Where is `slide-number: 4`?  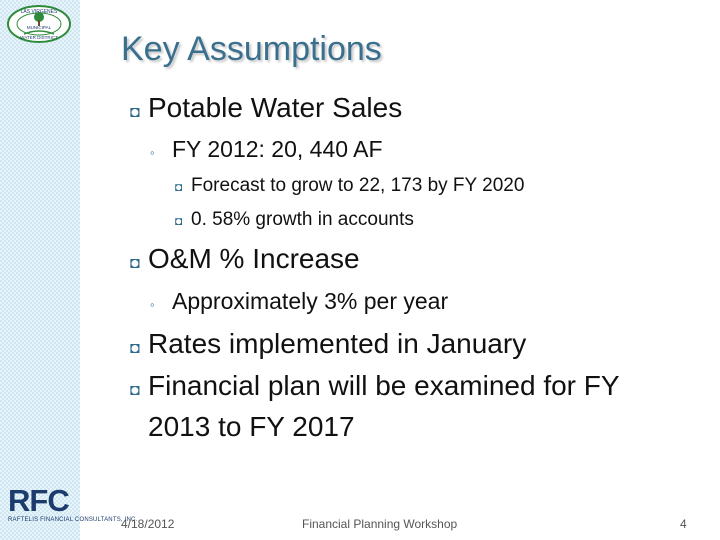 slide-number: 4 is located at coordinates (683, 524).